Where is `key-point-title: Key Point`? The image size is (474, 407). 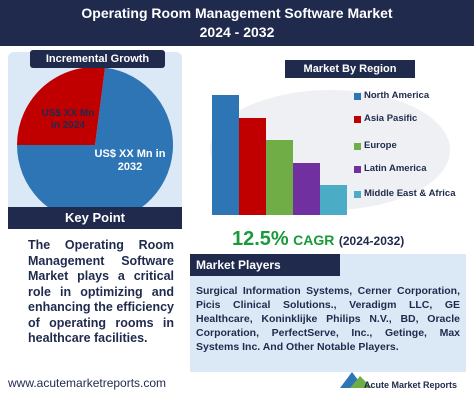
key-point-title: Key Point is located at coordinates (95, 218).